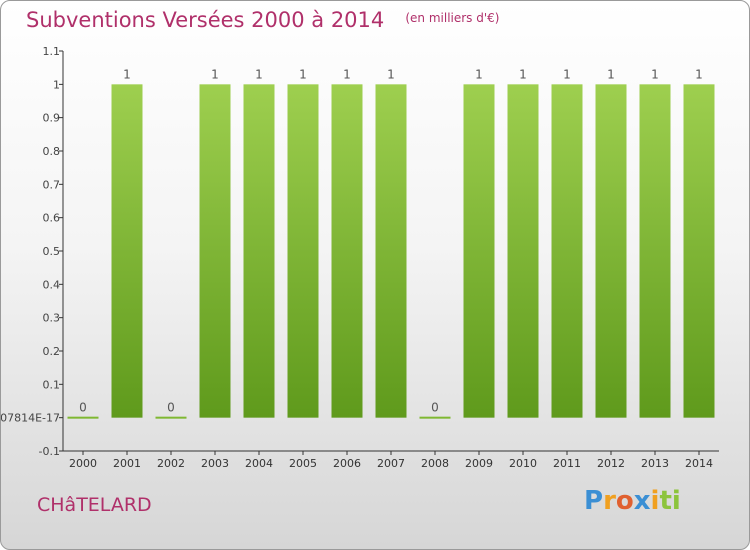 This screenshot has height=550, width=750. I want to click on logo-letter: P, so click(594, 501).